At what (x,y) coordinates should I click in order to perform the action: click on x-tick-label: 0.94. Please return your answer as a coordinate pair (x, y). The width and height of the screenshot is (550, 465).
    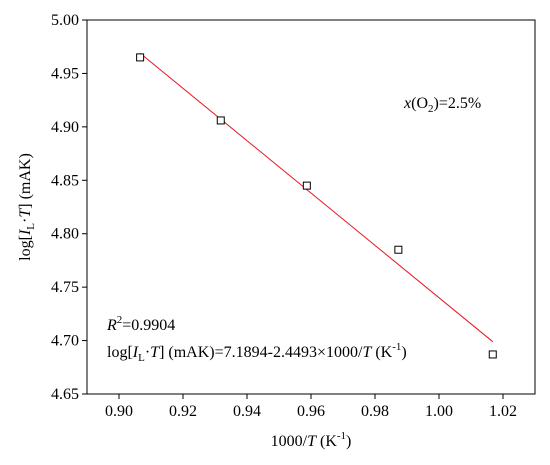
    Looking at the image, I should click on (247, 411).